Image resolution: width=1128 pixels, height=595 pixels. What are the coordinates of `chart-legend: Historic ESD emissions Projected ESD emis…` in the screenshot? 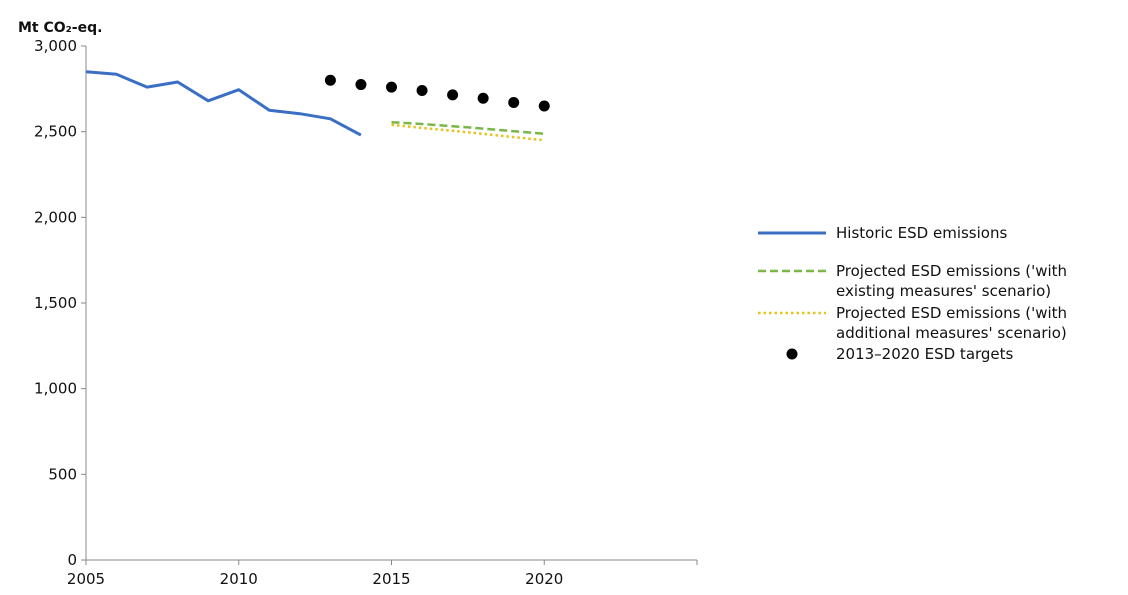 It's located at (912, 293).